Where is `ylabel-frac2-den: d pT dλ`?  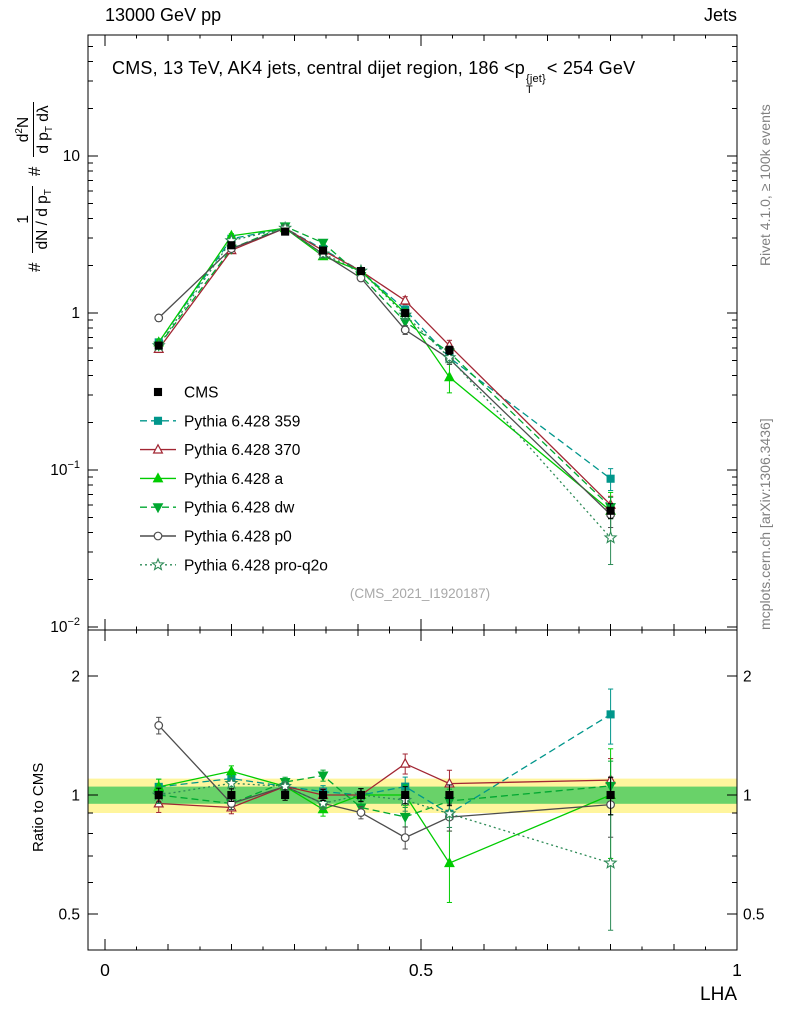 ylabel-frac2-den: d pT dλ is located at coordinates (44, 129).